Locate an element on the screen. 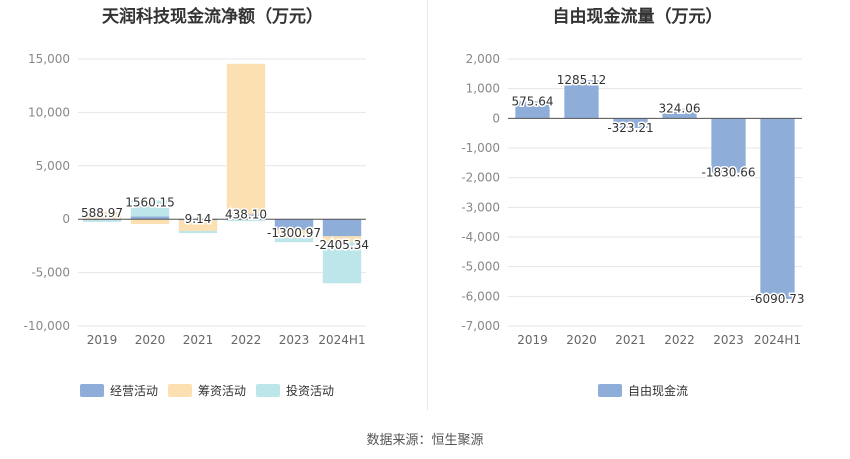  fcf-x-tick-label: 2020 is located at coordinates (581, 340).